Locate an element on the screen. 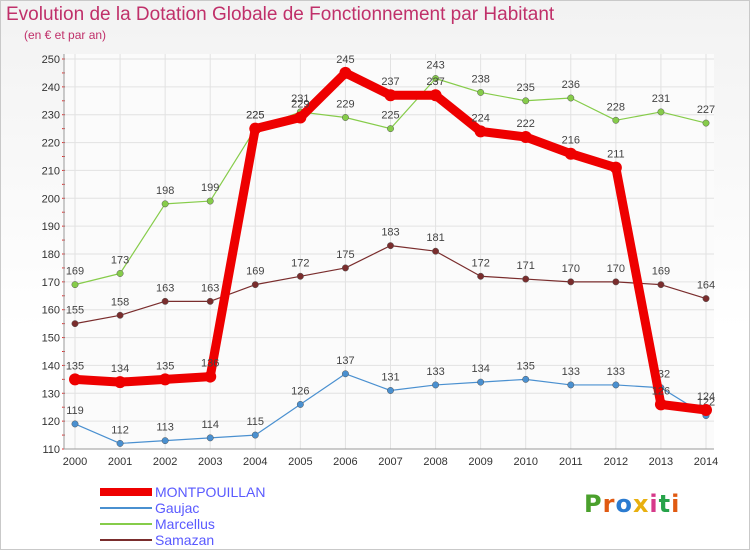  data-label-montpouillan: 225 is located at coordinates (255, 116).